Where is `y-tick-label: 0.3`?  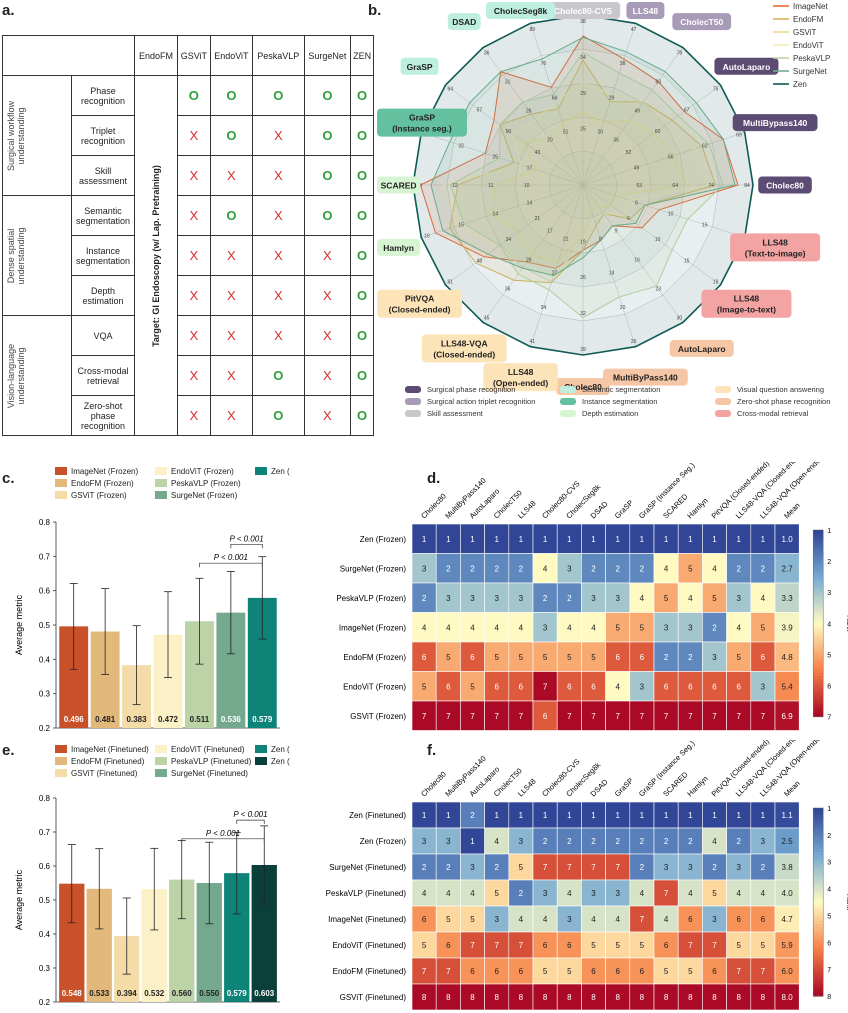
y-tick-label: 0.3 is located at coordinates (45, 694).